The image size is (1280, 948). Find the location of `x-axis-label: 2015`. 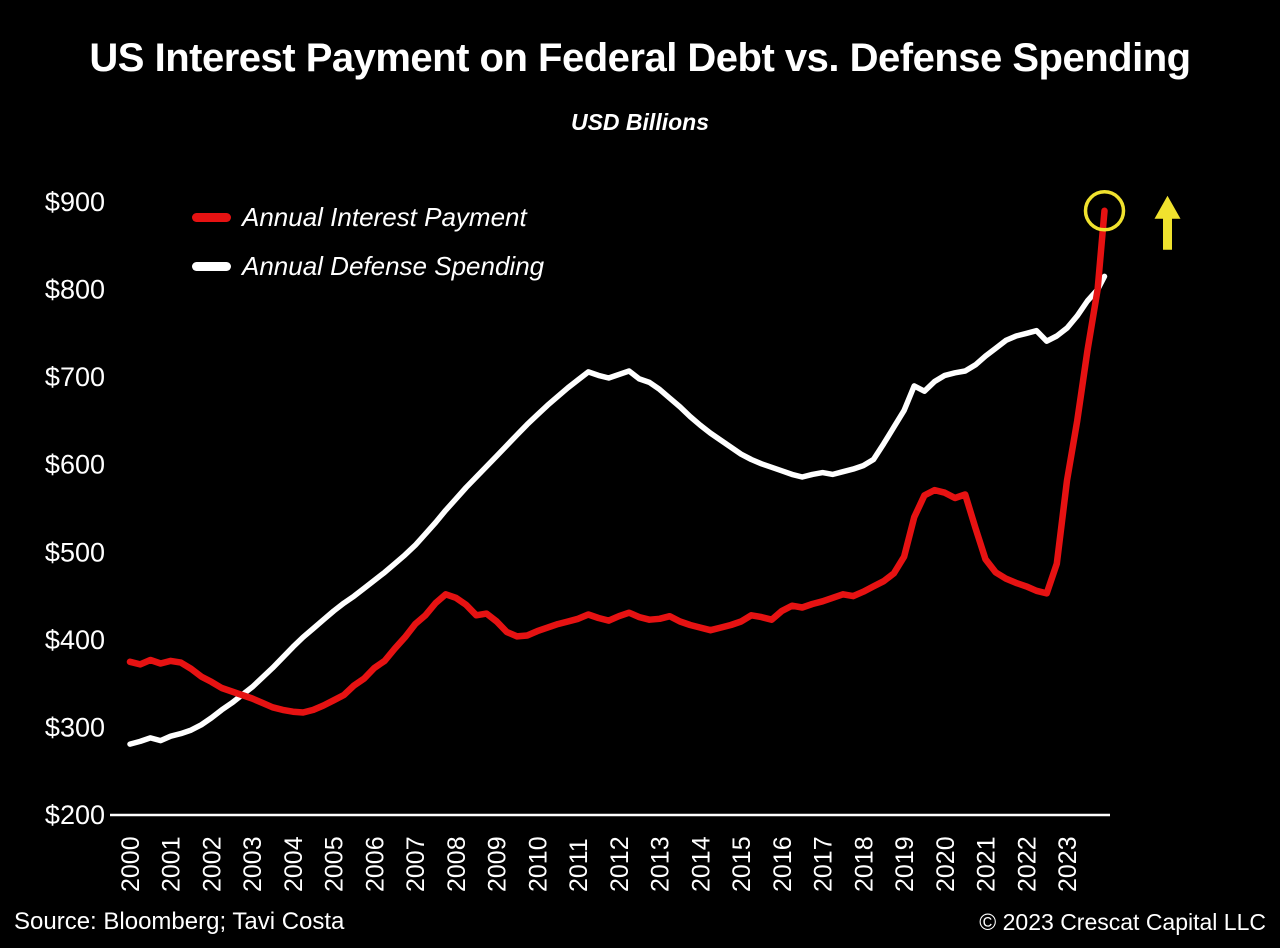

x-axis-label: 2015 is located at coordinates (742, 864).